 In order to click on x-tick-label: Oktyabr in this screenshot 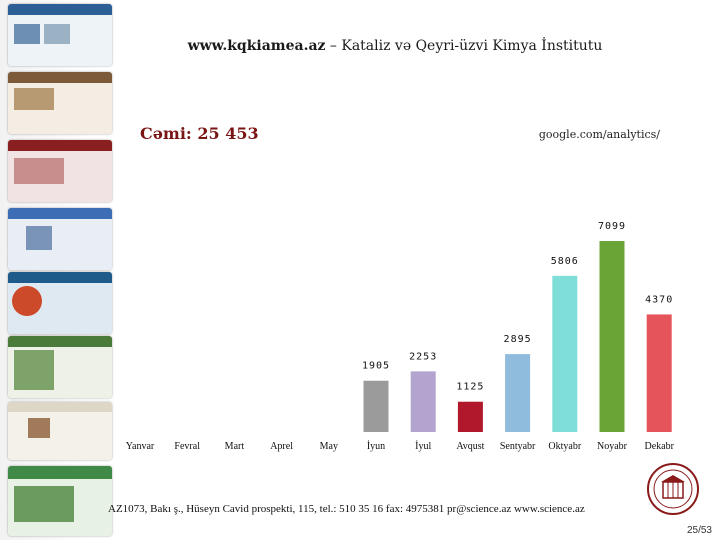, I will do `click(564, 446)`.